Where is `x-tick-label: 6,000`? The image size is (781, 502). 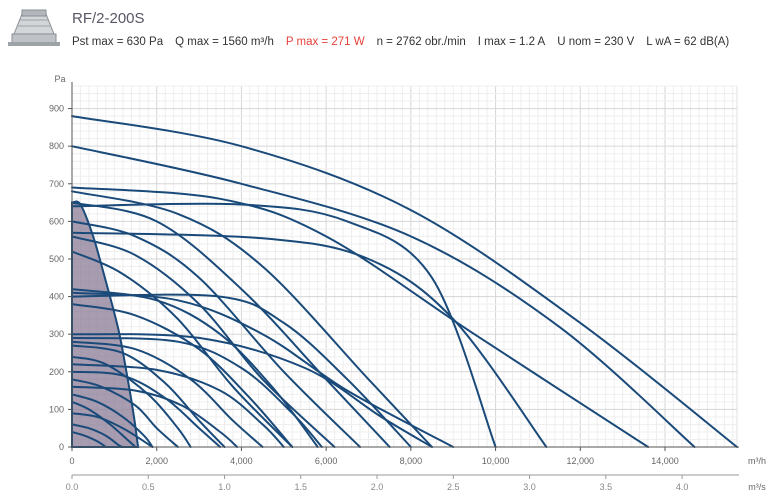
x-tick-label: 6,000 is located at coordinates (326, 461).